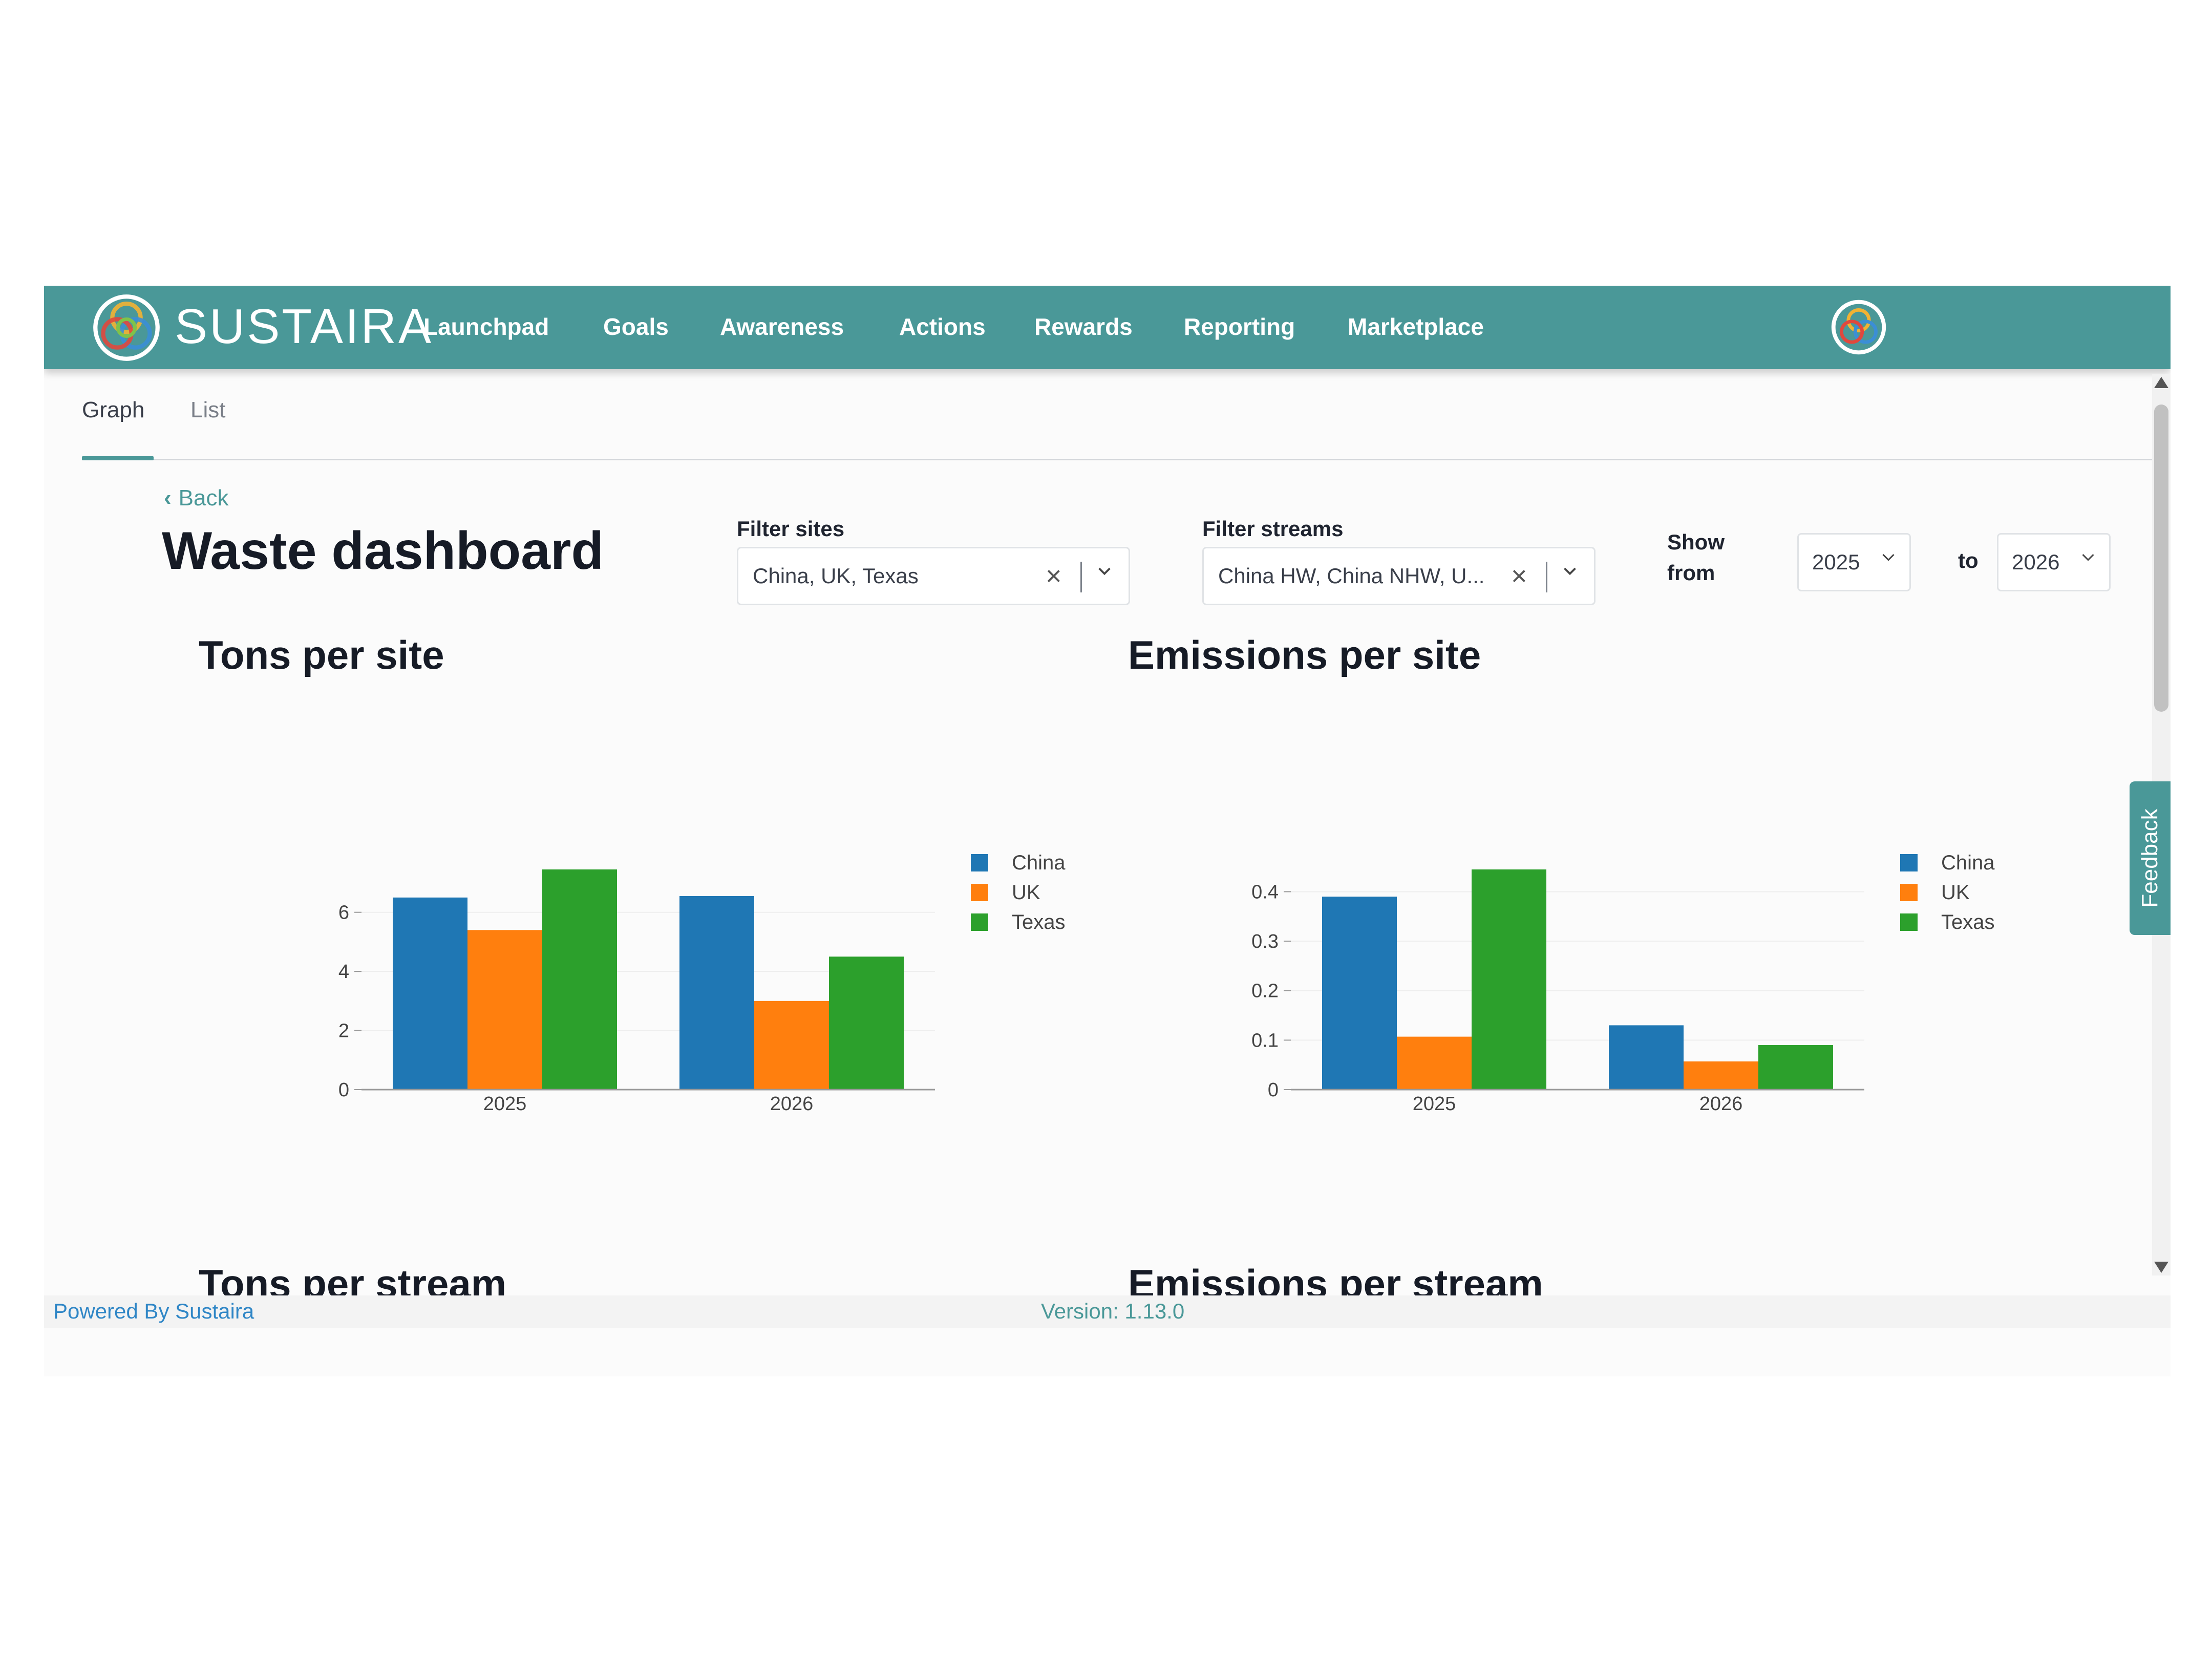 This screenshot has width=2212, height=1659. What do you see at coordinates (204, 498) in the screenshot?
I see `back-label: Back` at bounding box center [204, 498].